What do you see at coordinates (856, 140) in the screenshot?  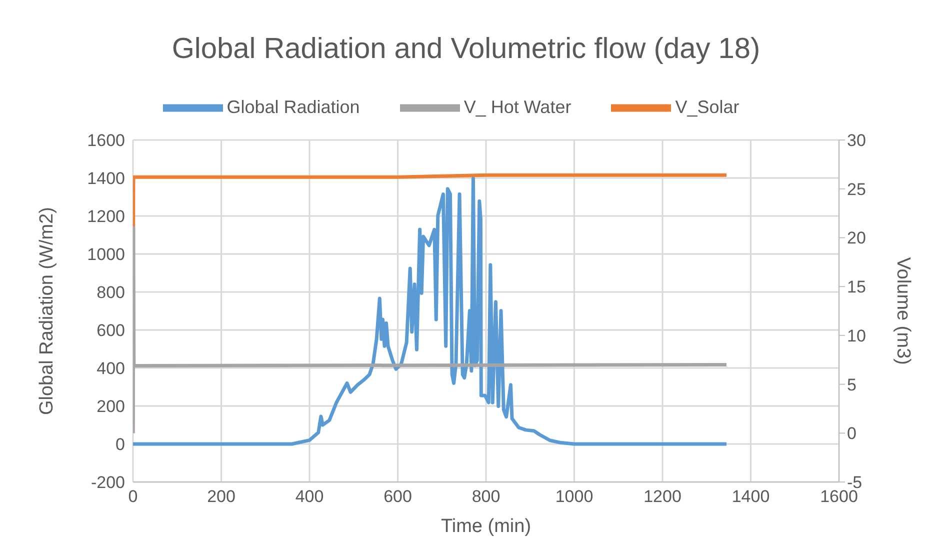 I see `y2-tick-label: 30` at bounding box center [856, 140].